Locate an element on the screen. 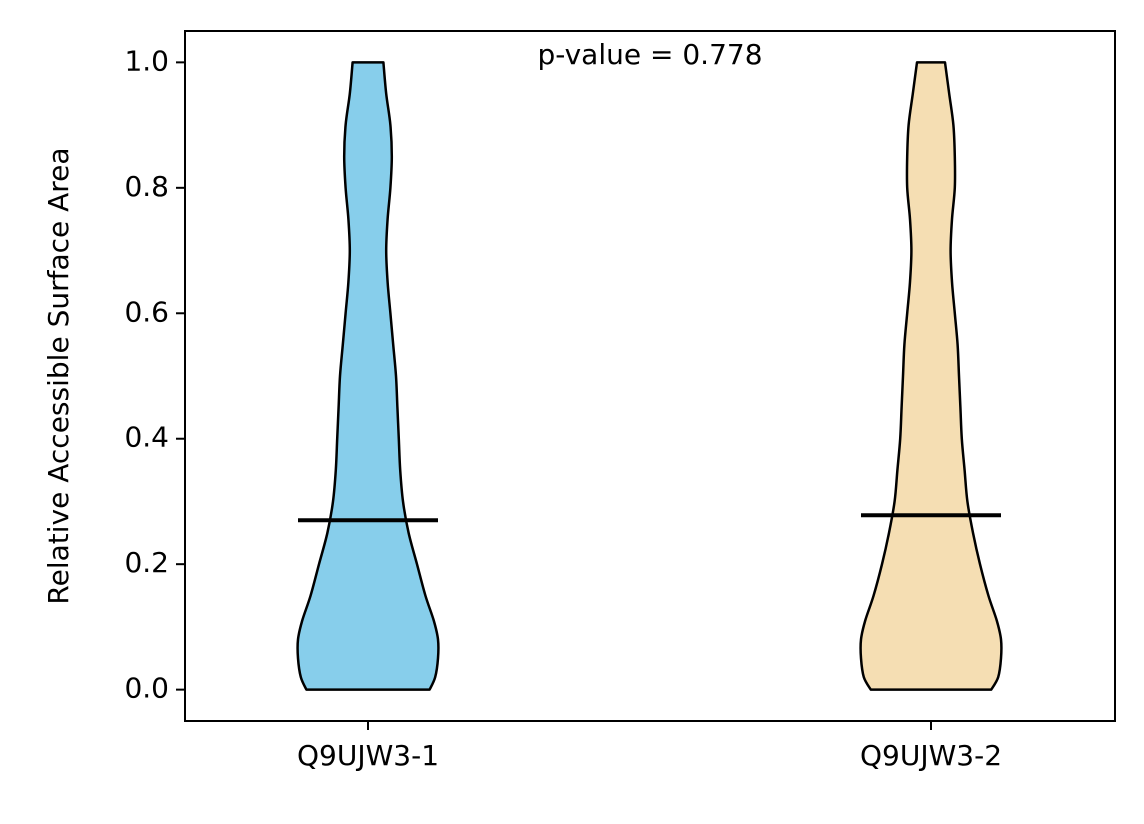  y-tick-label: 0.4 is located at coordinates (146, 437).